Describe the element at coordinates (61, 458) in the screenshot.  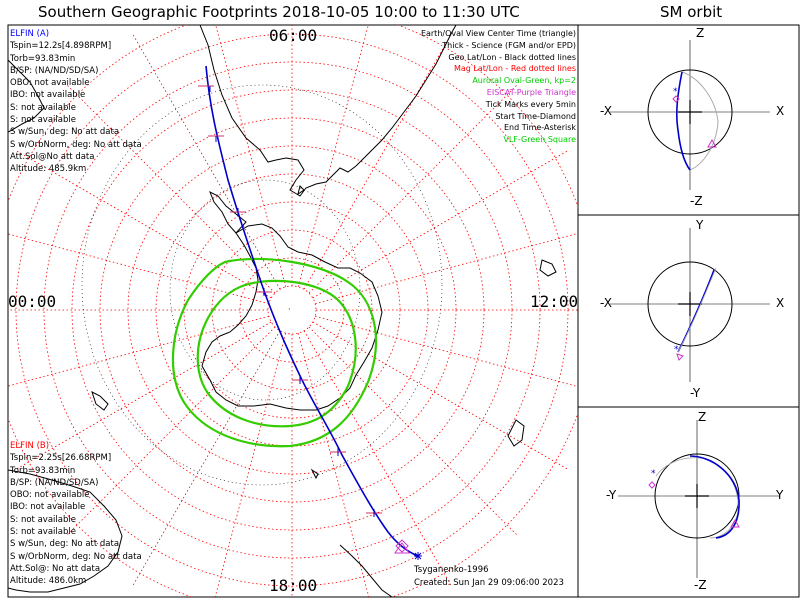
I see `info-line: Tspin=2.25s[26.68RPM]` at that location.